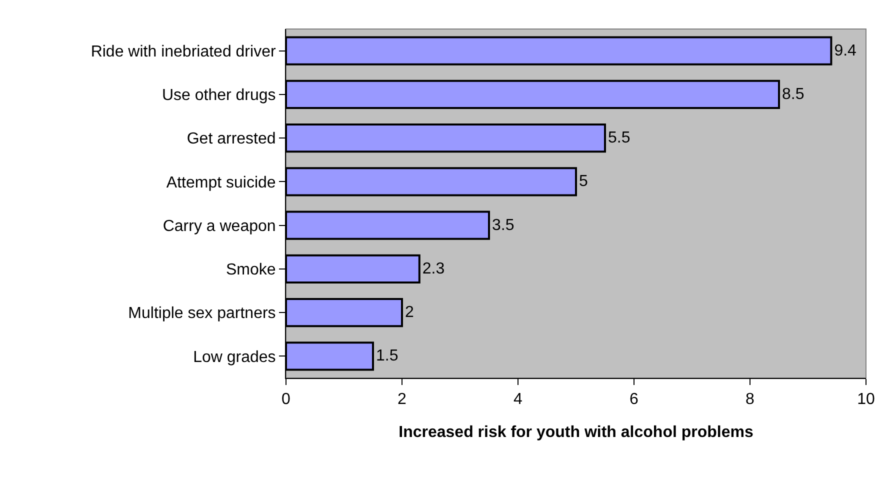  I want to click on data-label: 2.3, so click(433, 269).